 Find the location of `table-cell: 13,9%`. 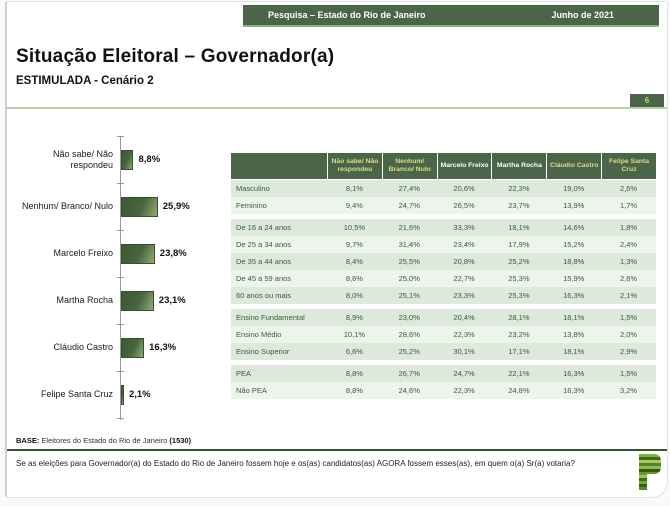

table-cell: 13,9% is located at coordinates (574, 205).